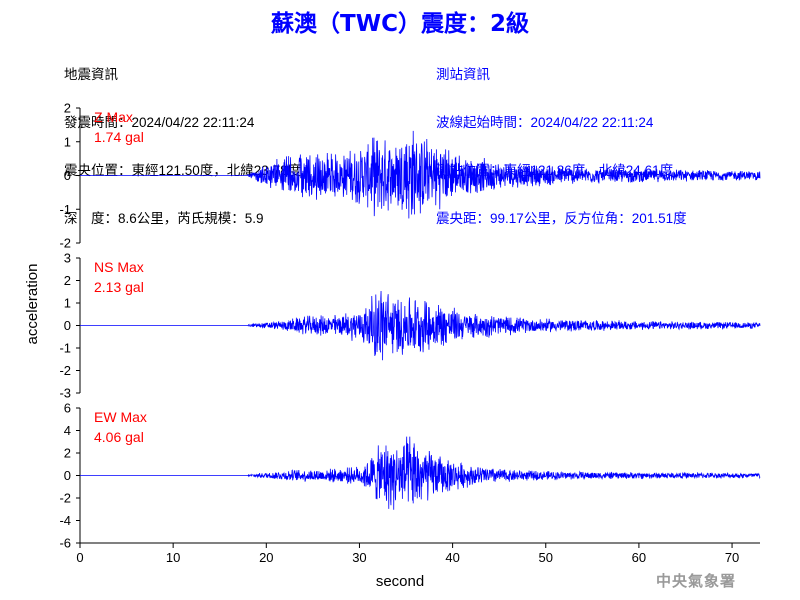 Image resolution: width=800 pixels, height=600 pixels. Describe the element at coordinates (577, 219) in the screenshot. I see `distance-mid: 公里，反方位角：` at that location.